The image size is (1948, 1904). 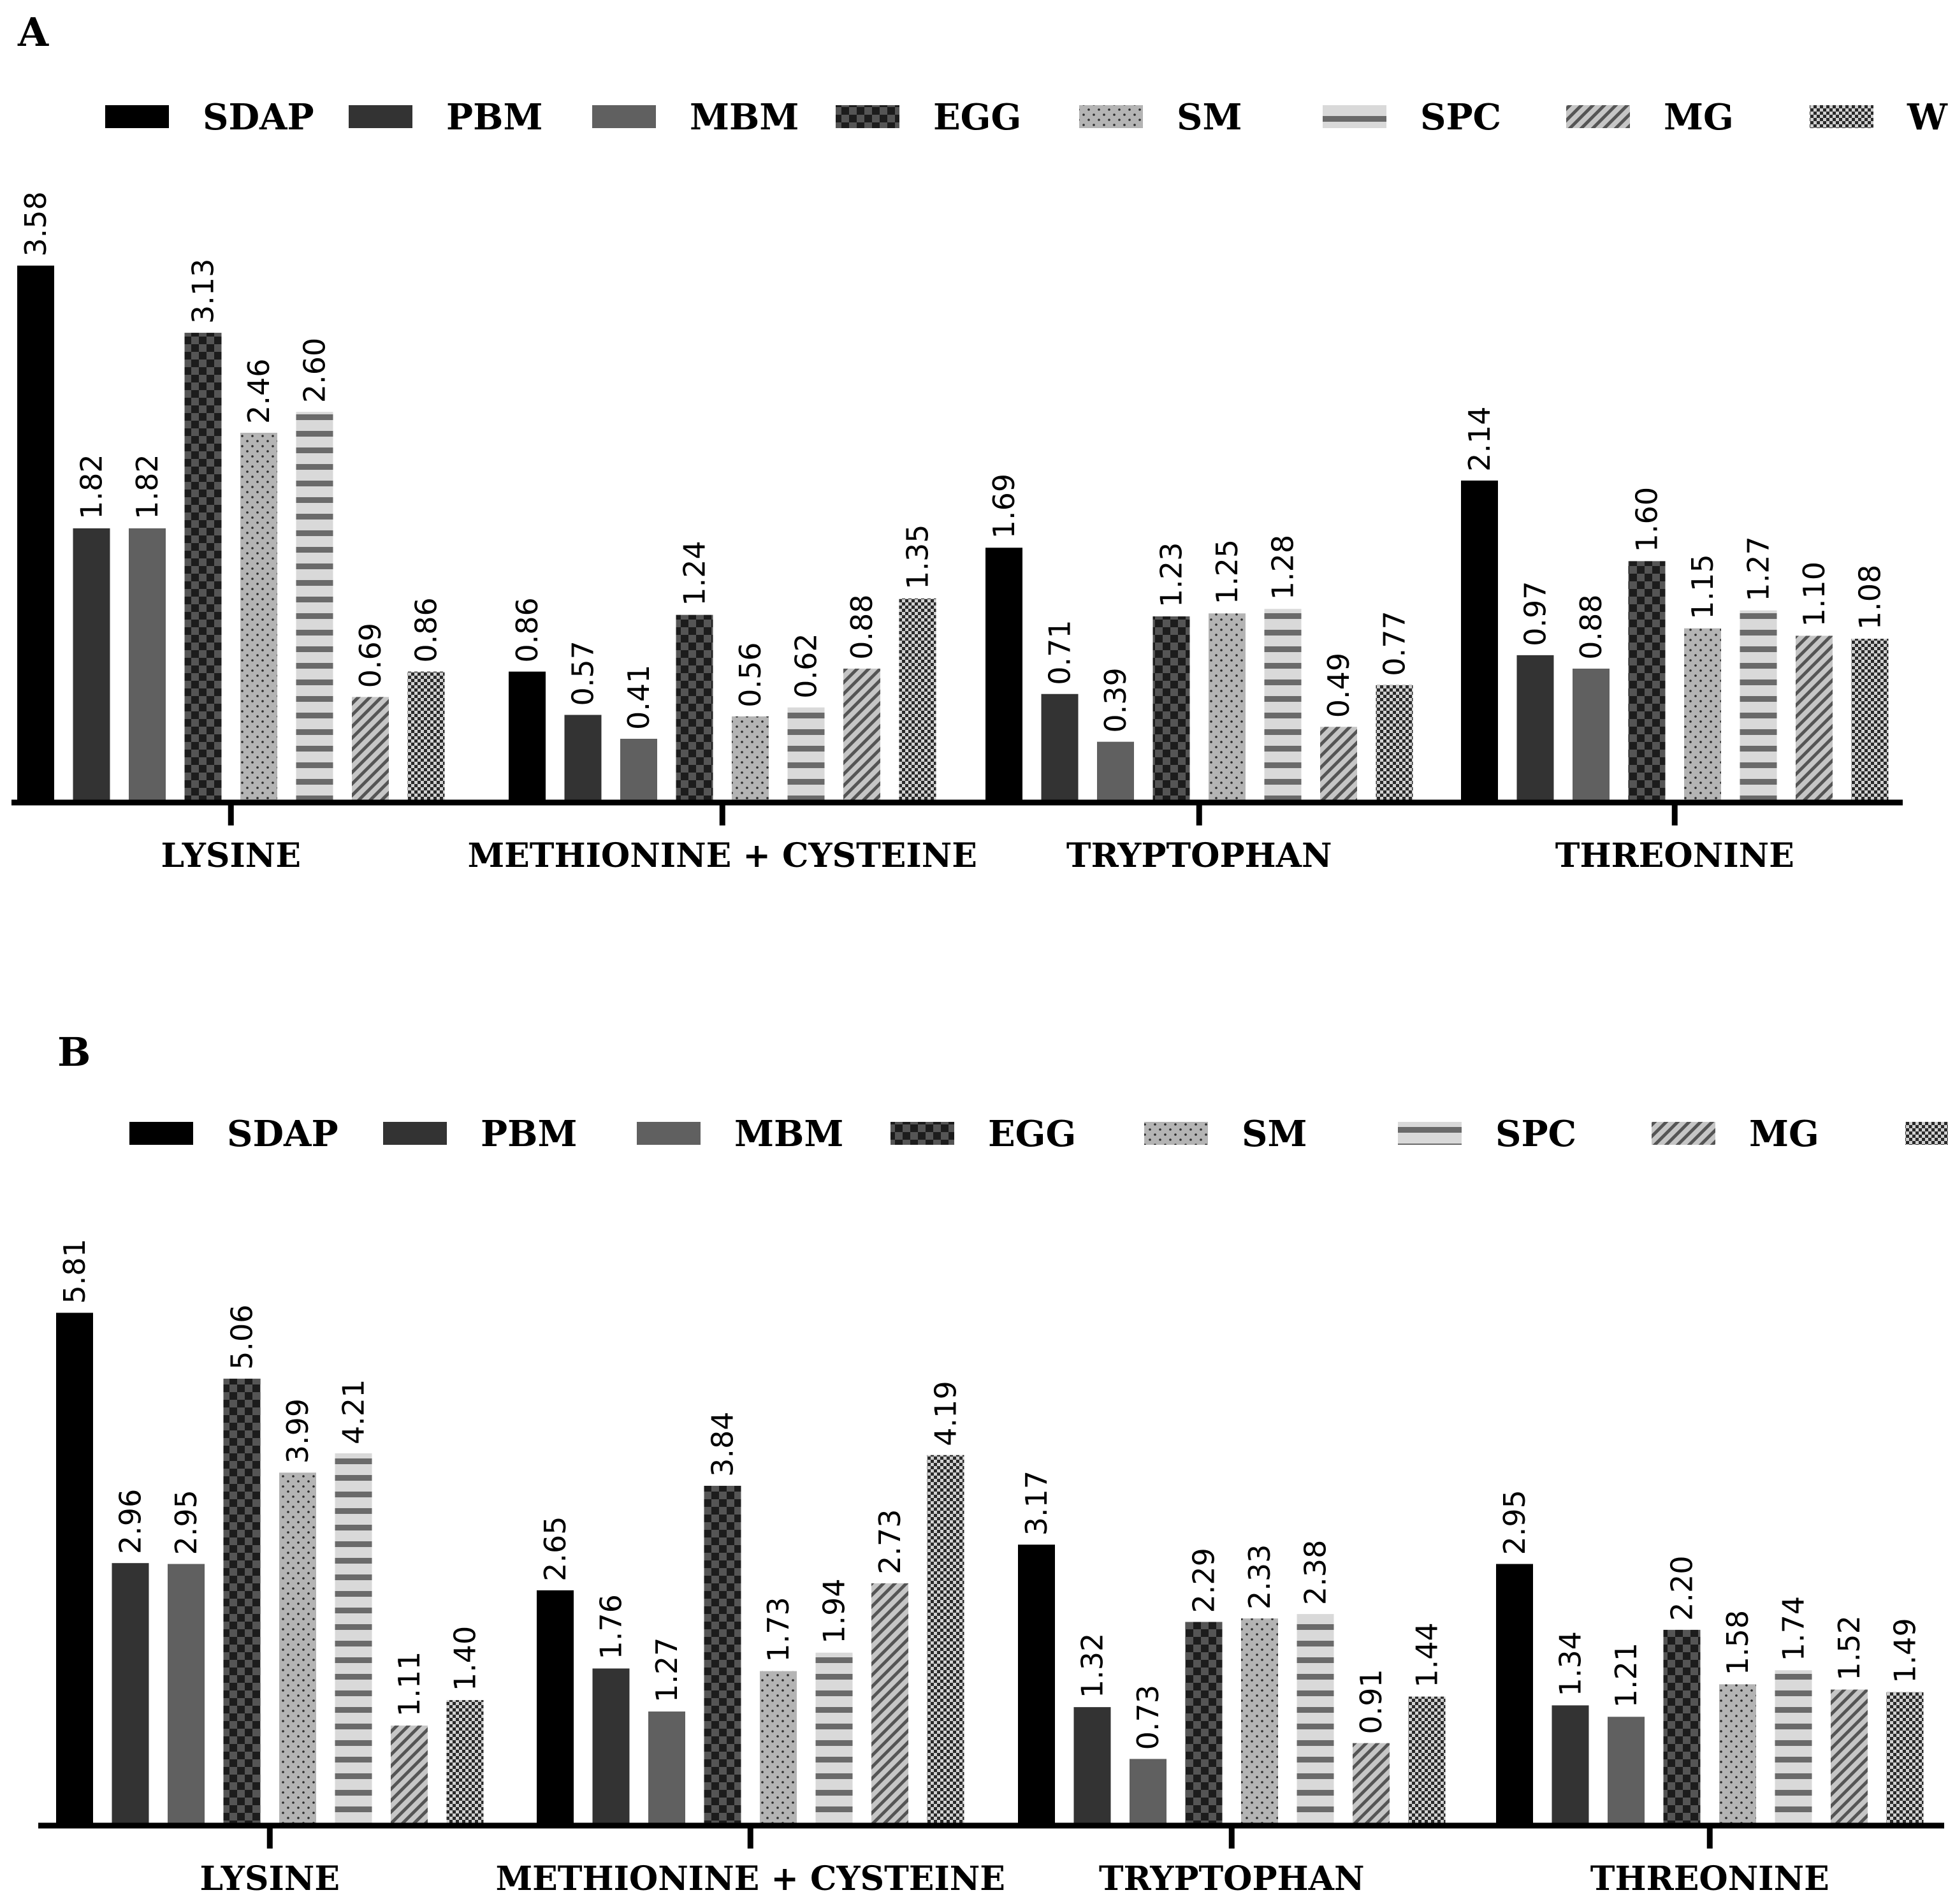 What do you see at coordinates (946, 1413) in the screenshot?
I see `value-label: 4.19` at bounding box center [946, 1413].